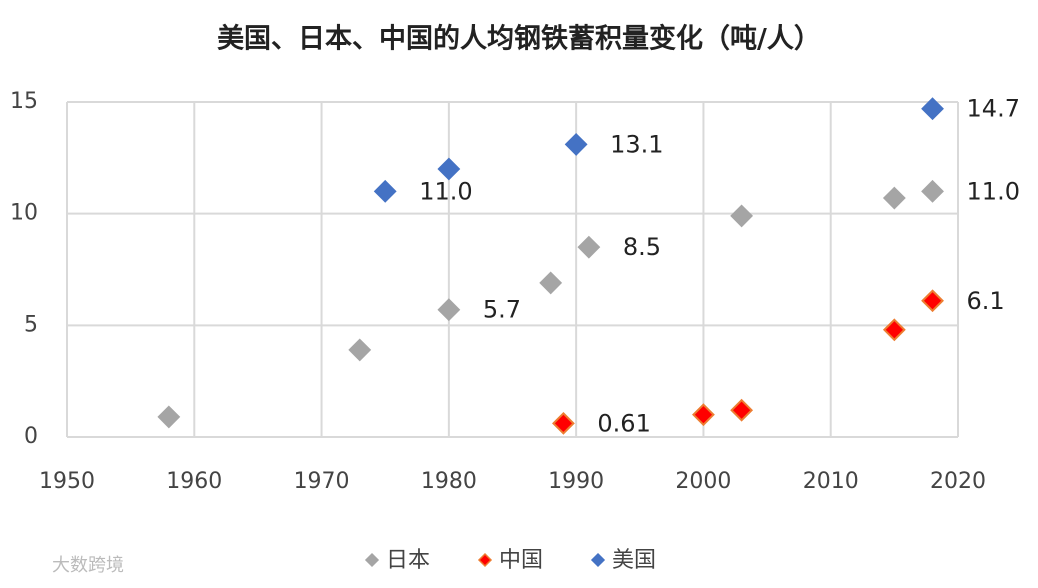 This screenshot has width=1038, height=588. Describe the element at coordinates (88, 565) in the screenshot. I see `watermark: 大数跨境` at that location.